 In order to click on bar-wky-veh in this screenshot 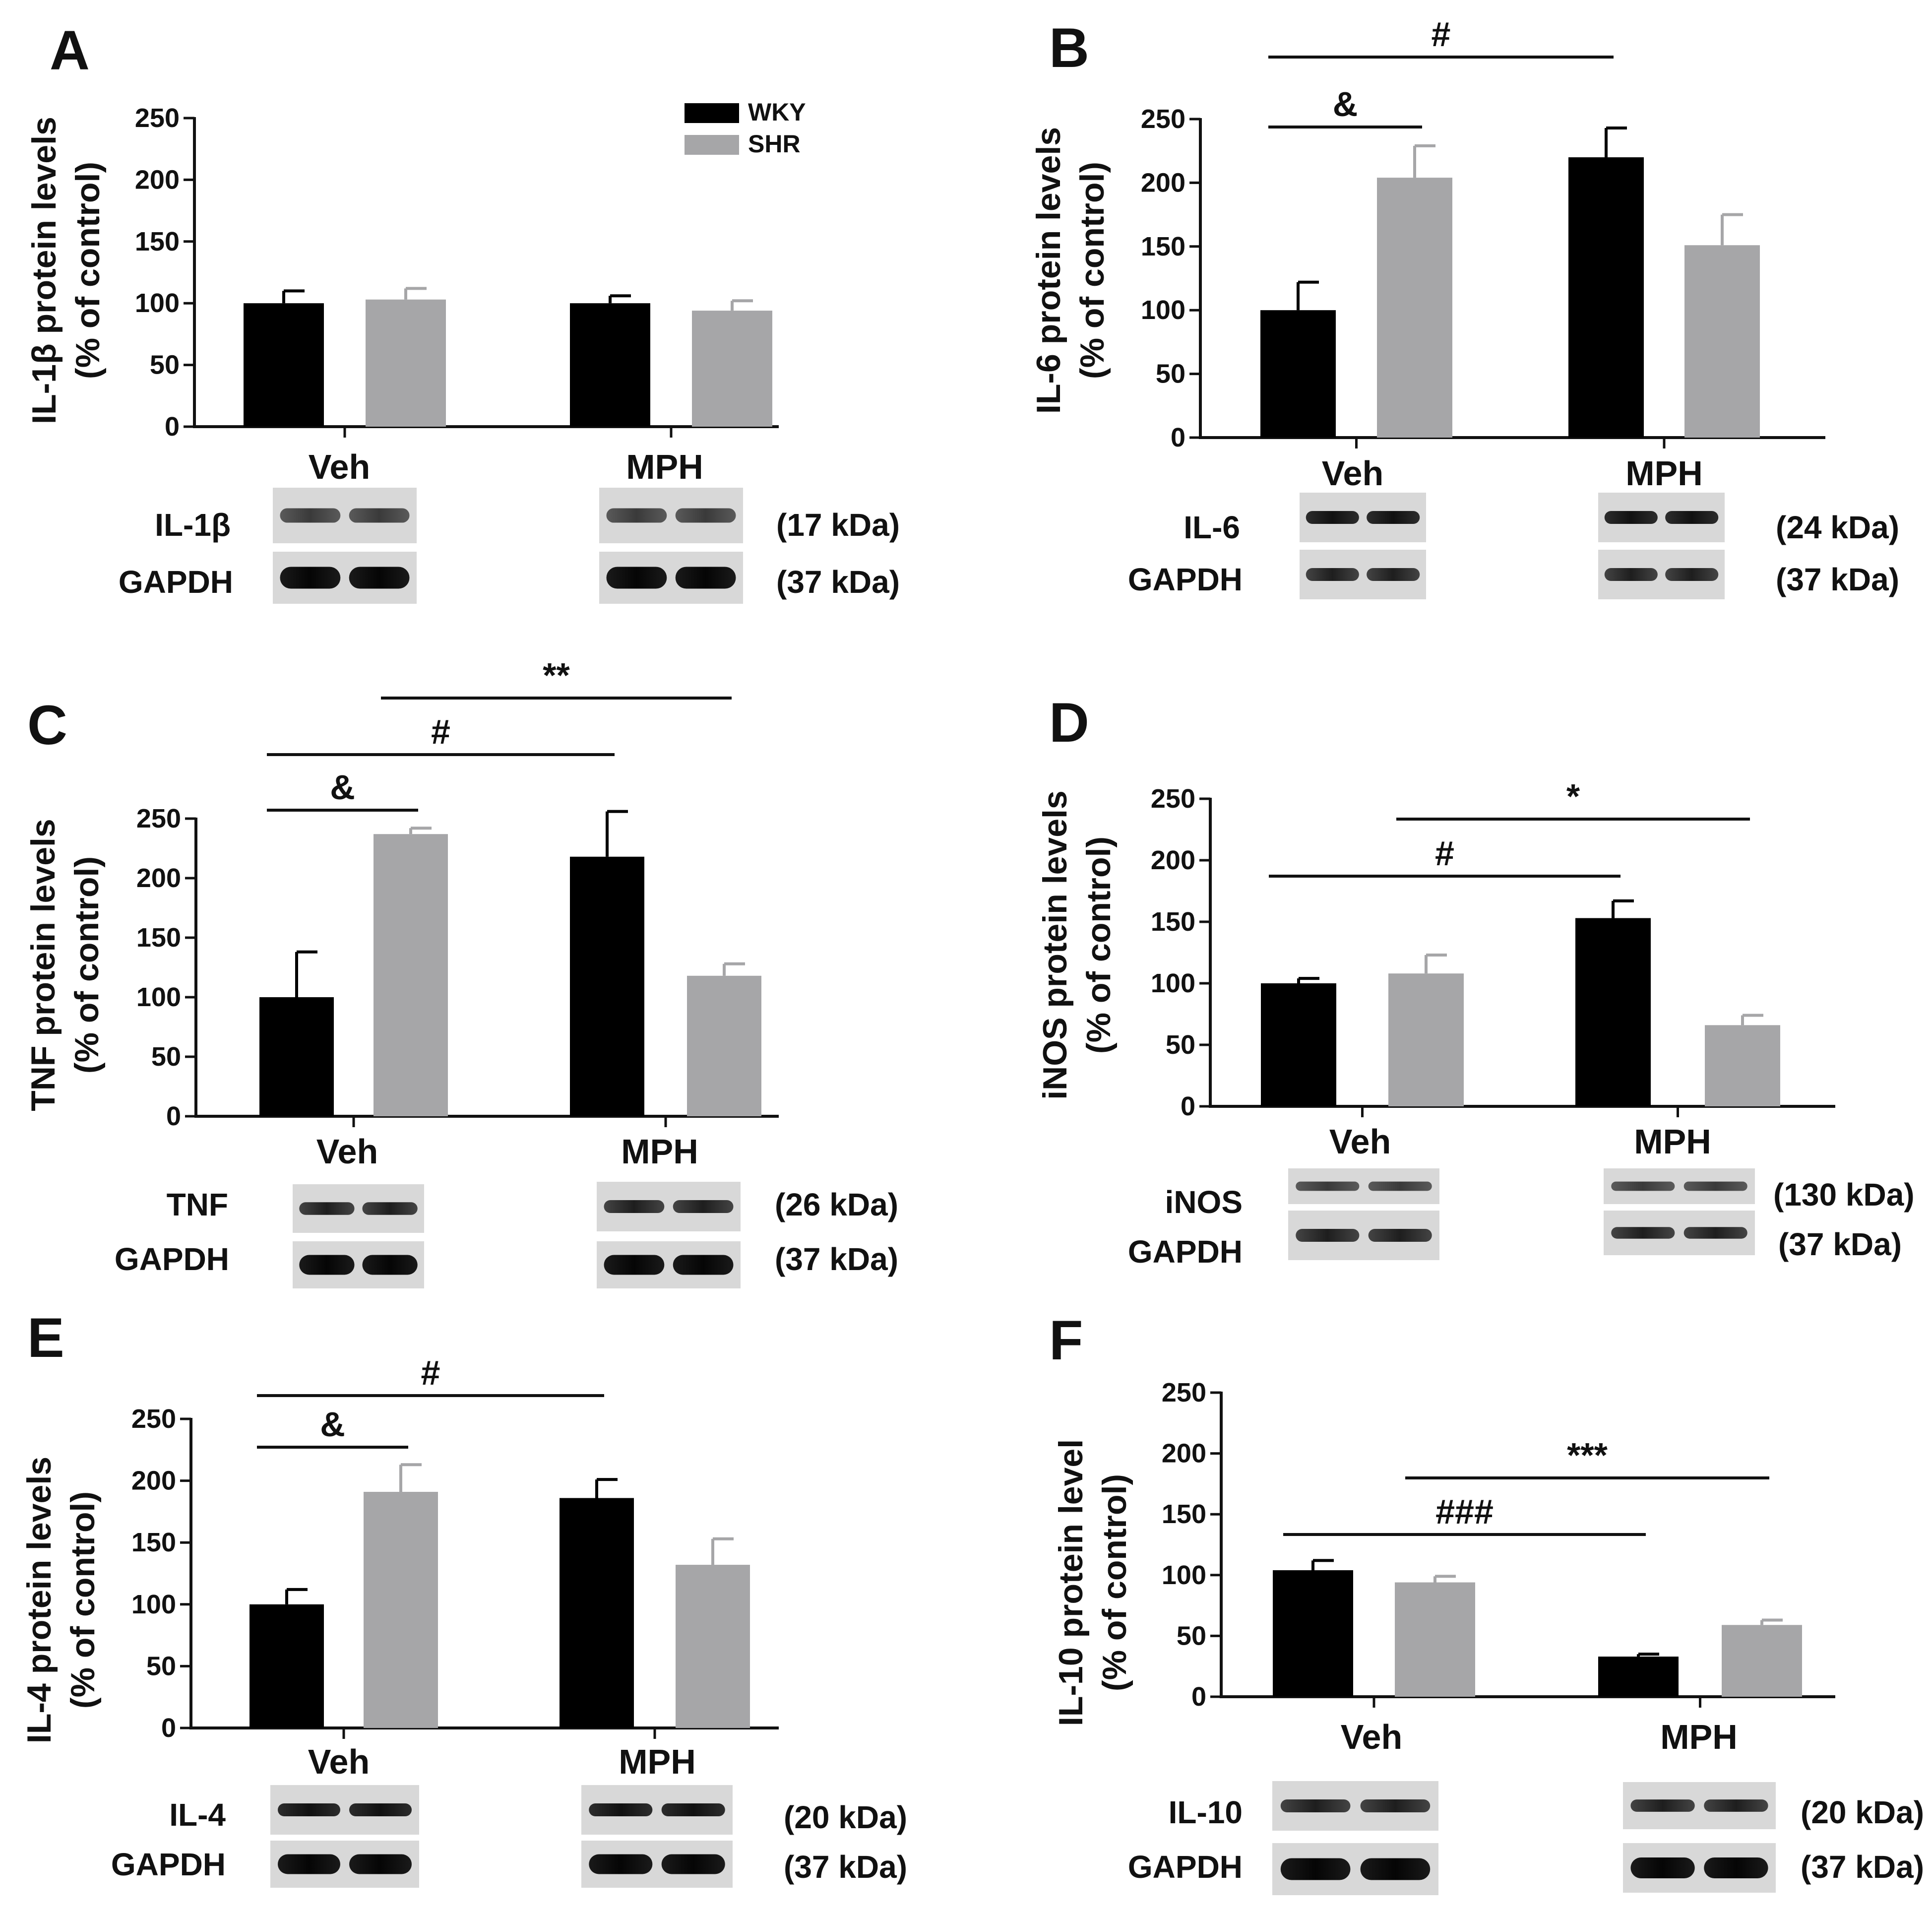, I will do `click(284, 365)`.